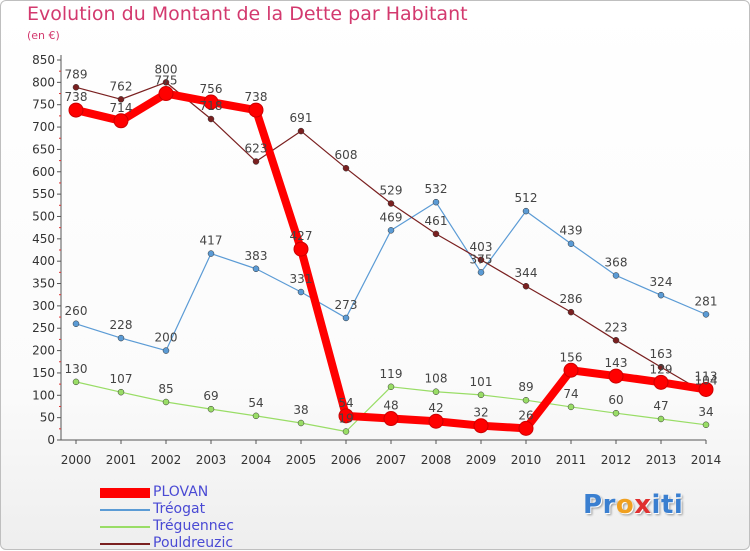 The height and width of the screenshot is (551, 750). What do you see at coordinates (256, 460) in the screenshot?
I see `x-tick-label: 2004` at bounding box center [256, 460].